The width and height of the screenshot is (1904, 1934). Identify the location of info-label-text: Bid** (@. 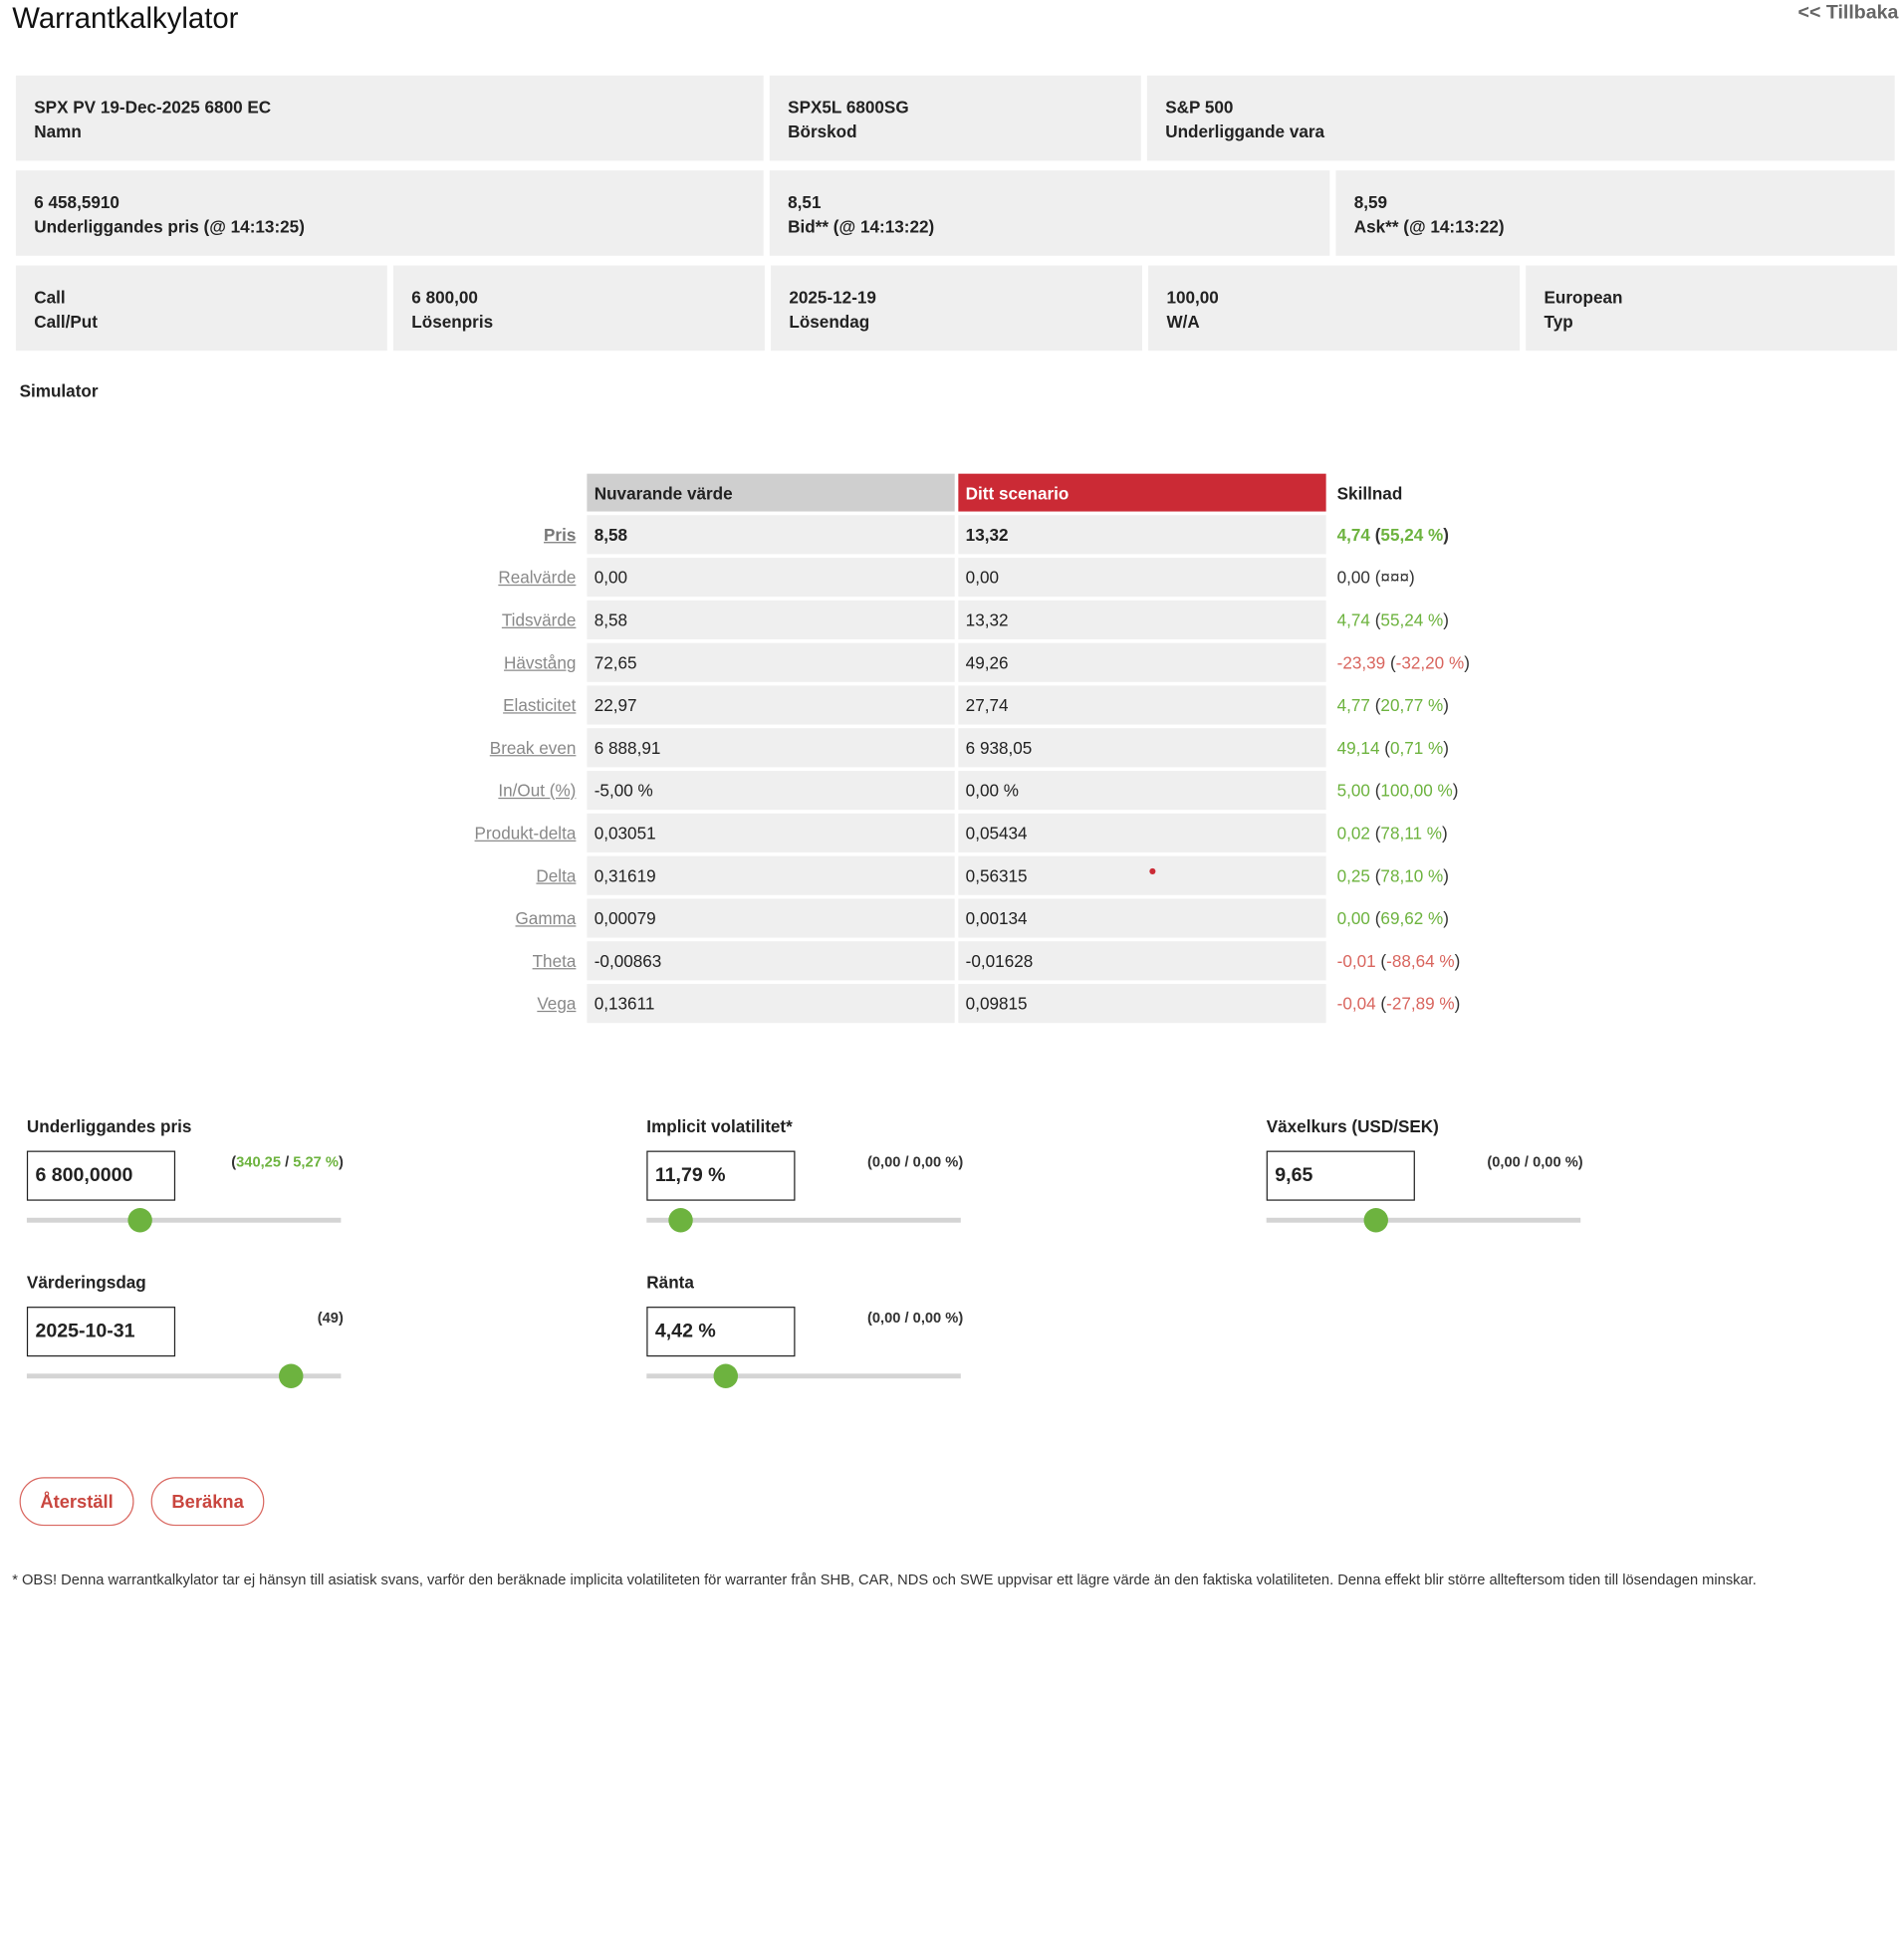
(824, 226).